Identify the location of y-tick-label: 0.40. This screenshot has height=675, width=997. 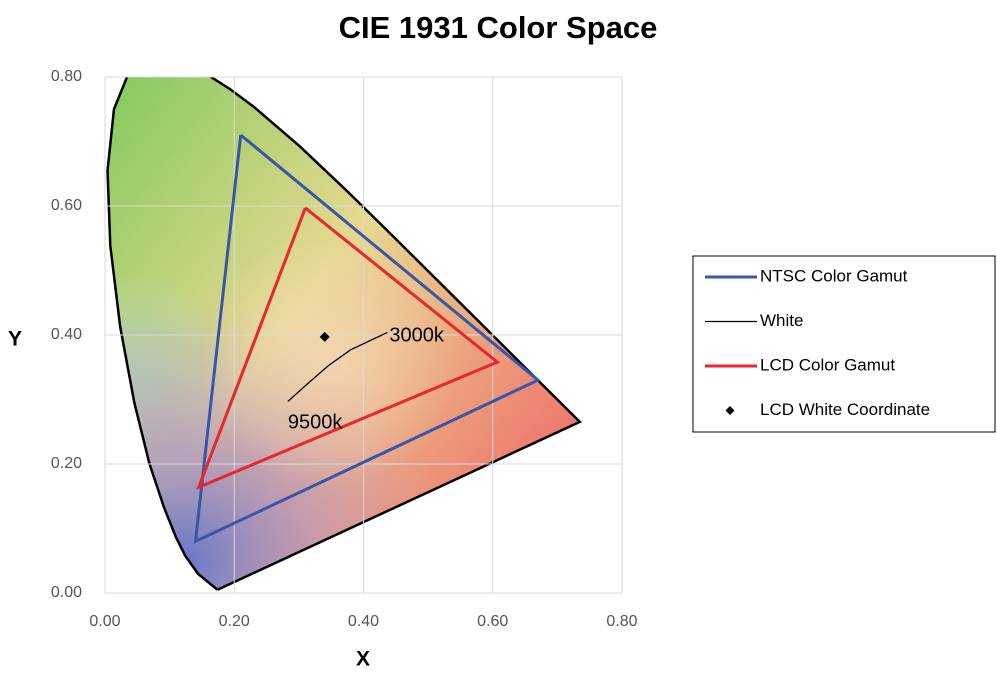
(66, 334).